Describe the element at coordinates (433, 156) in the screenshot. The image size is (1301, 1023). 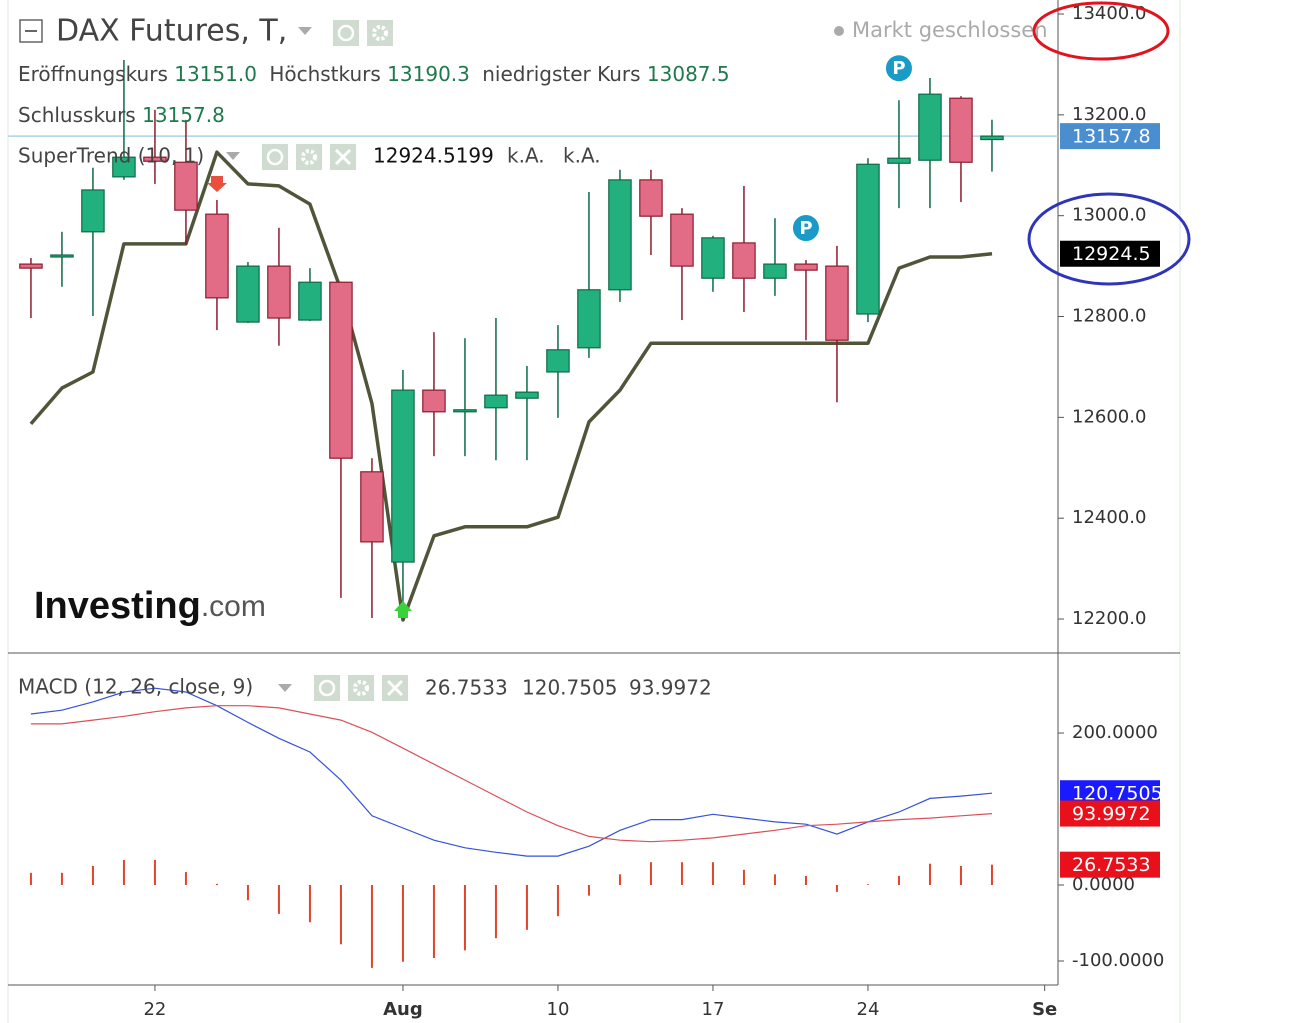
I see `indicator-readout: 12924.5199` at that location.